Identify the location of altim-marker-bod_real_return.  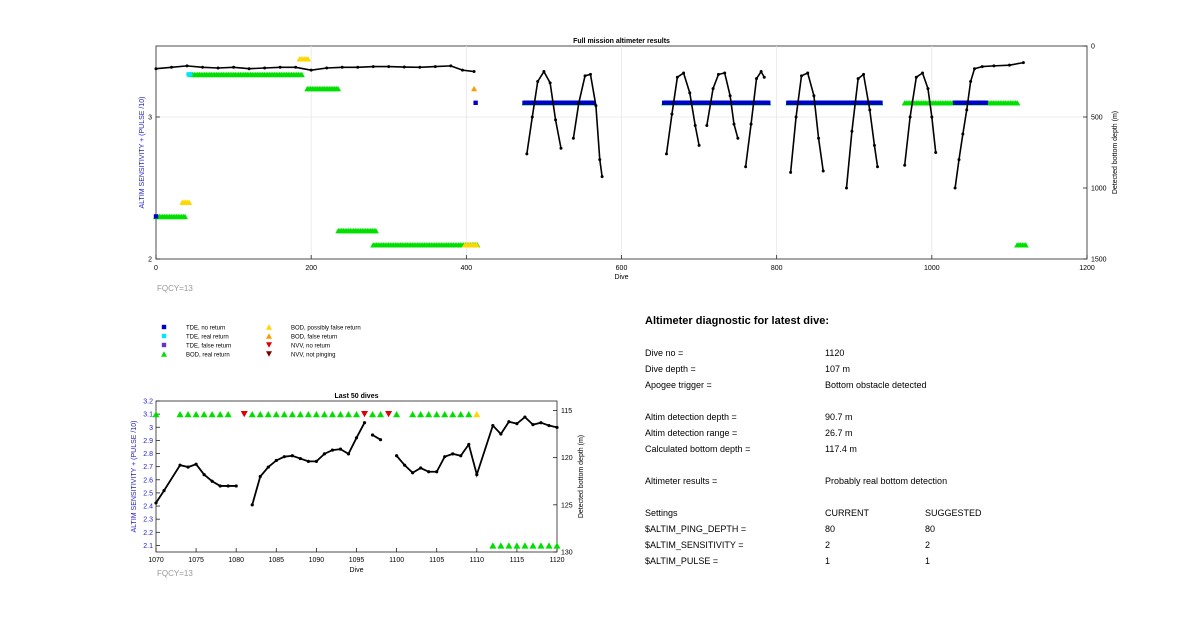
(375, 230).